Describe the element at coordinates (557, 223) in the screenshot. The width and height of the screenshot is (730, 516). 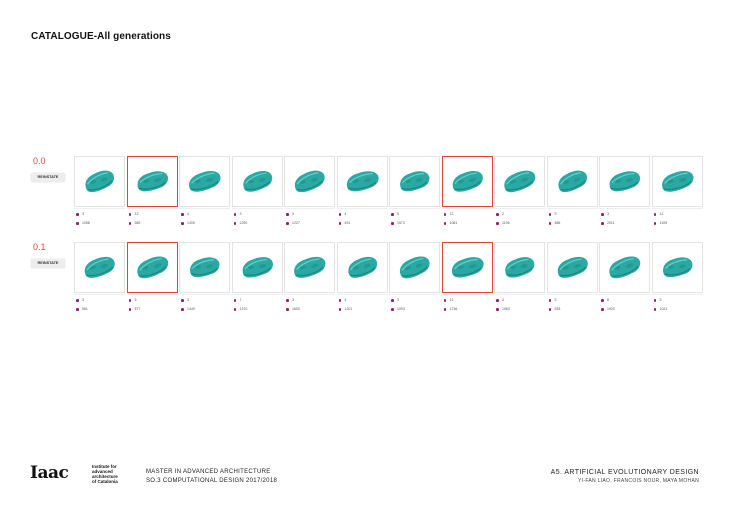
I see `specimen-value-b: 585` at that location.